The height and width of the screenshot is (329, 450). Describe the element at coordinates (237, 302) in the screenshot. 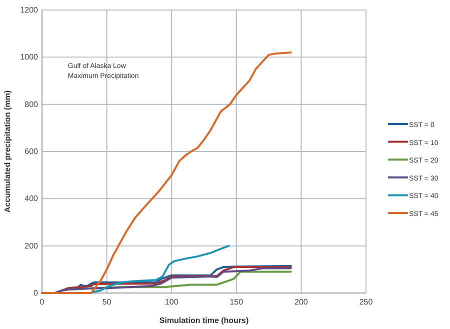

I see `x-tick-label: 150` at that location.